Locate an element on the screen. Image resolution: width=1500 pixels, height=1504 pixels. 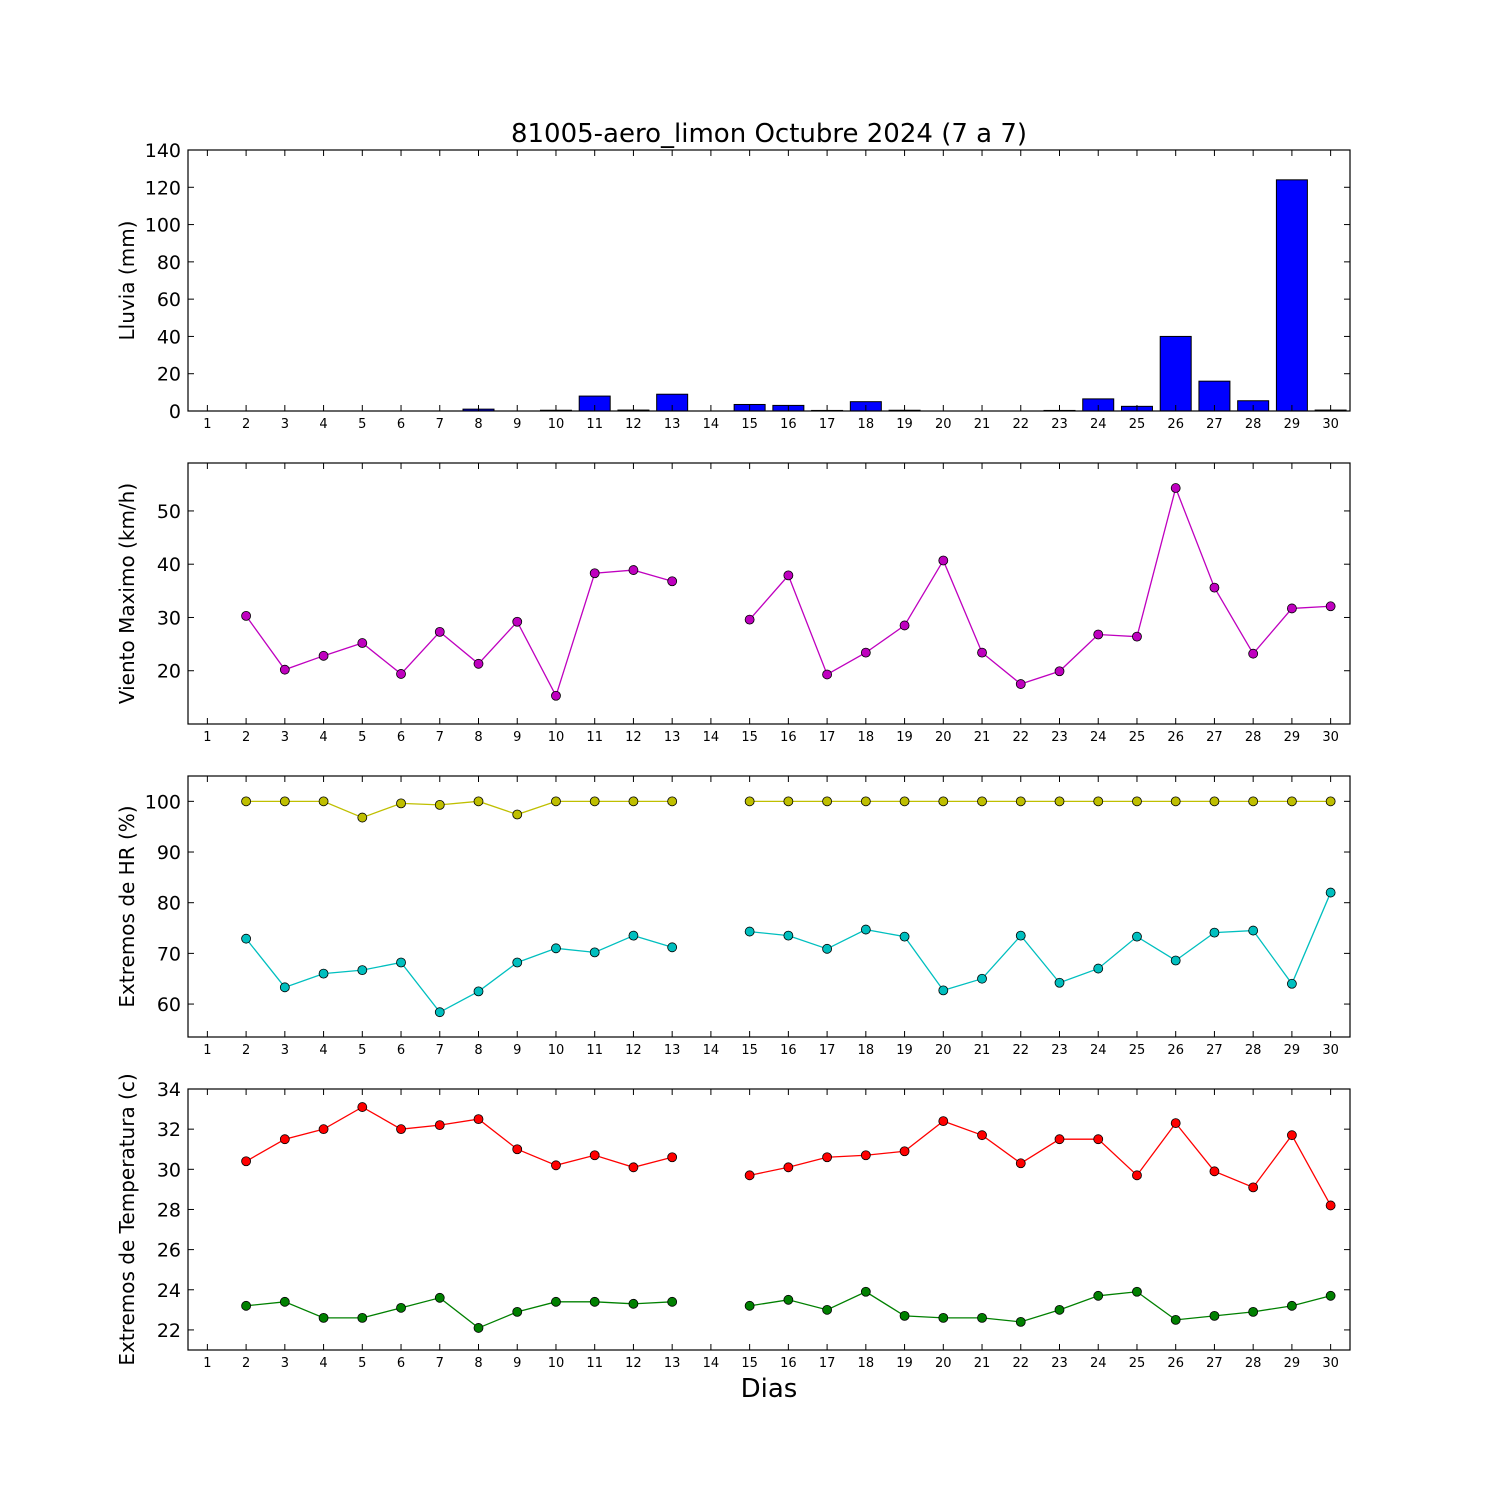
y-tick-label: 34 is located at coordinates (169, 1090).